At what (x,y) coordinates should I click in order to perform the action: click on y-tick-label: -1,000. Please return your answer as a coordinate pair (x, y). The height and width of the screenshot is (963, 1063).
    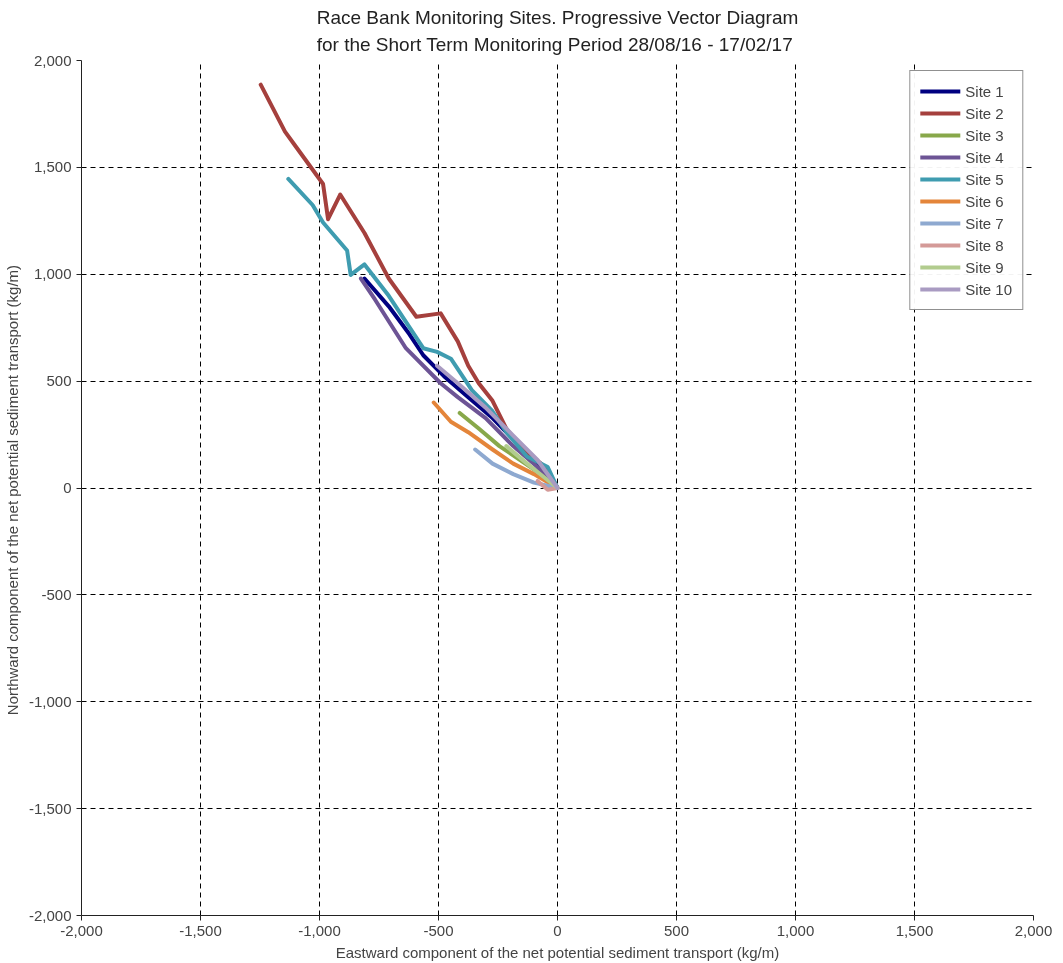
    Looking at the image, I should click on (50, 701).